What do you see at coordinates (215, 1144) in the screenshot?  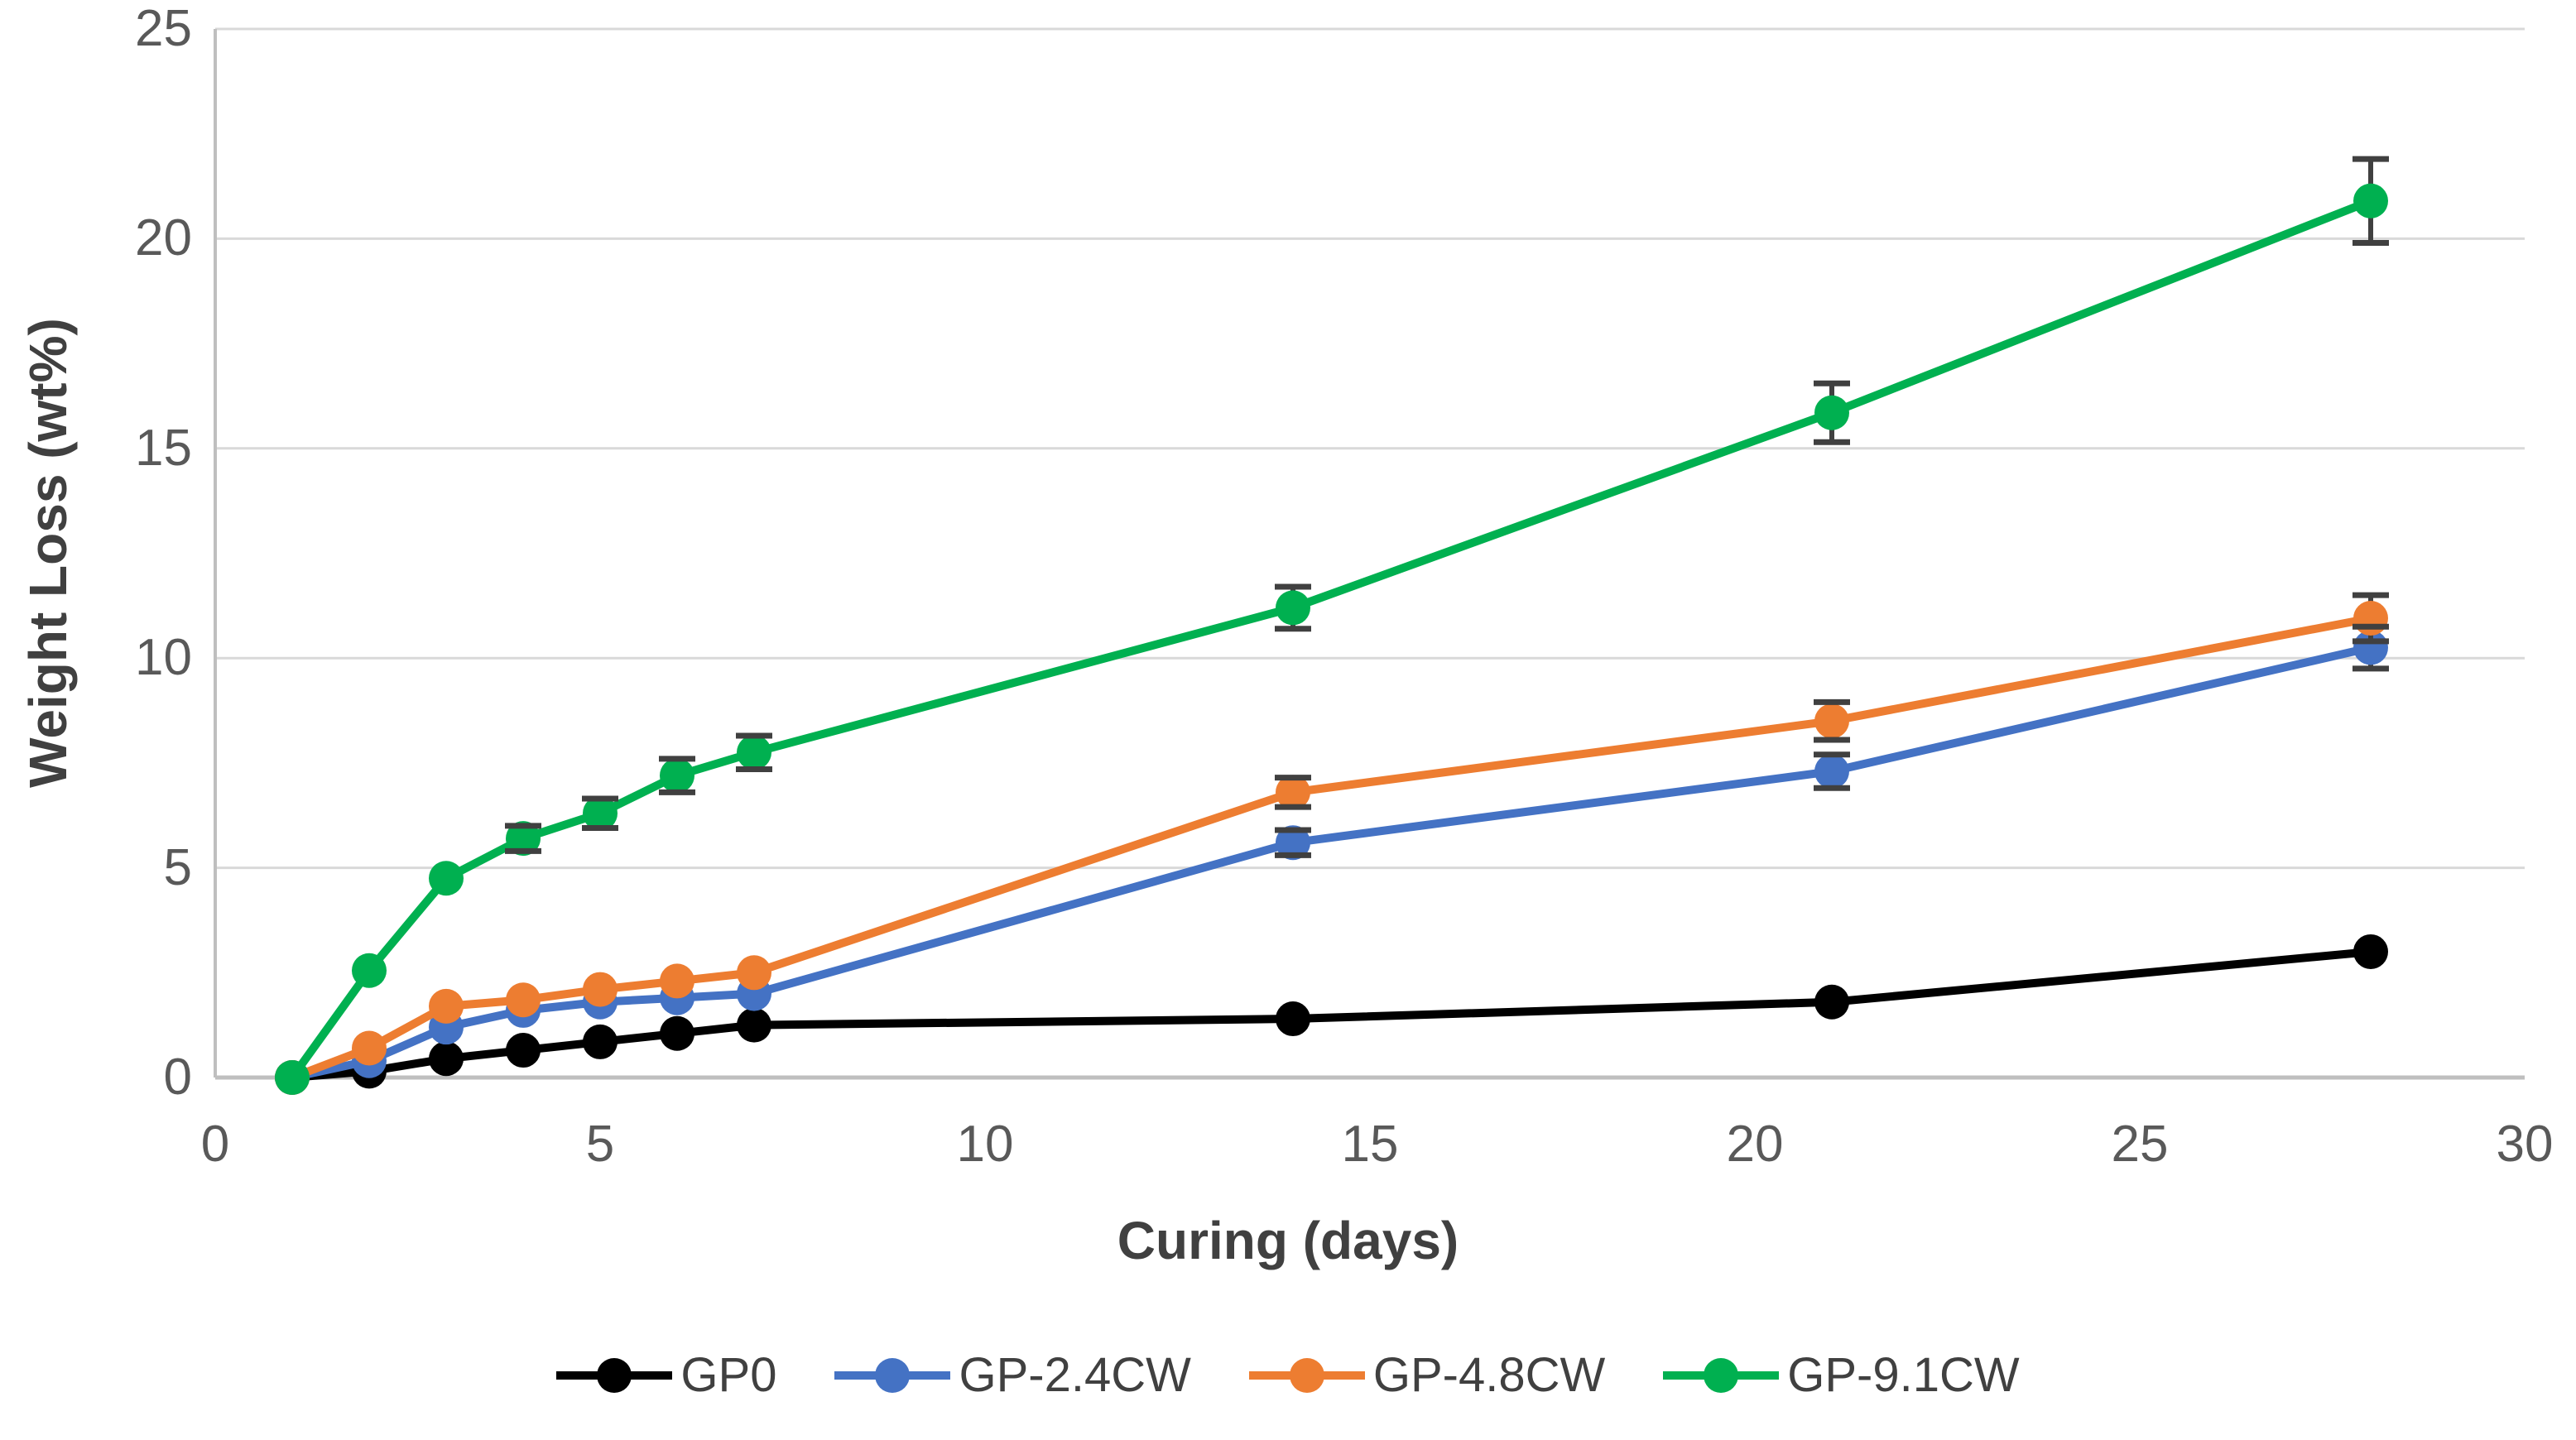 I see `x-tick-label: 0` at bounding box center [215, 1144].